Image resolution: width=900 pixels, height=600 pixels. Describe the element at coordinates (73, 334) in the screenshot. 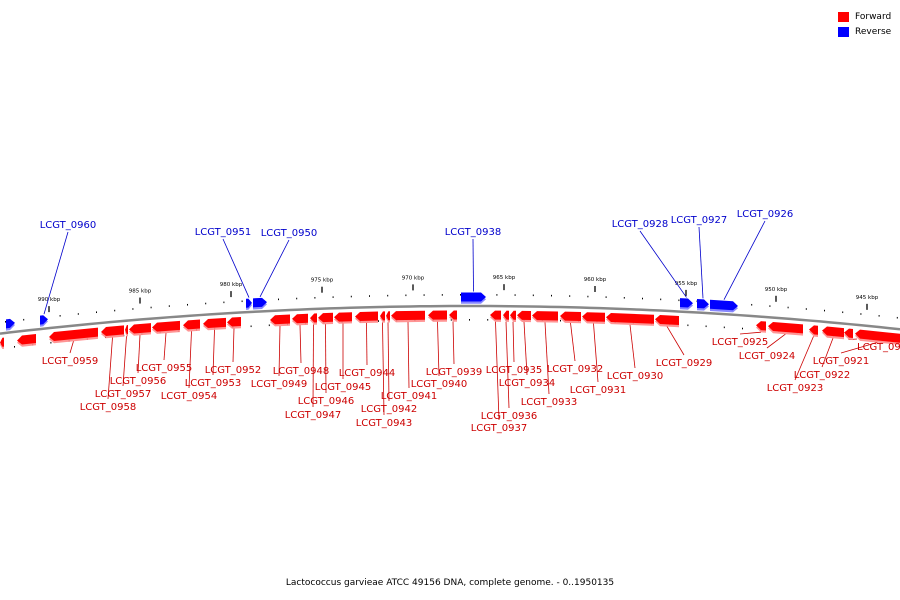

I see `gene-lcgt-0959-arrow` at that location.